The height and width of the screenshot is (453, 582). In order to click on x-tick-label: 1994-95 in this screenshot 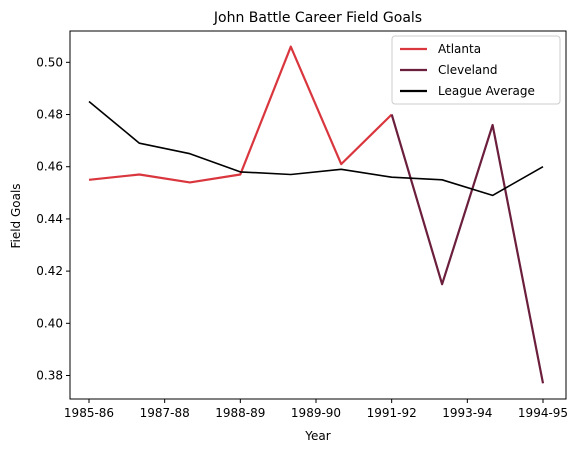, I will do `click(543, 413)`.